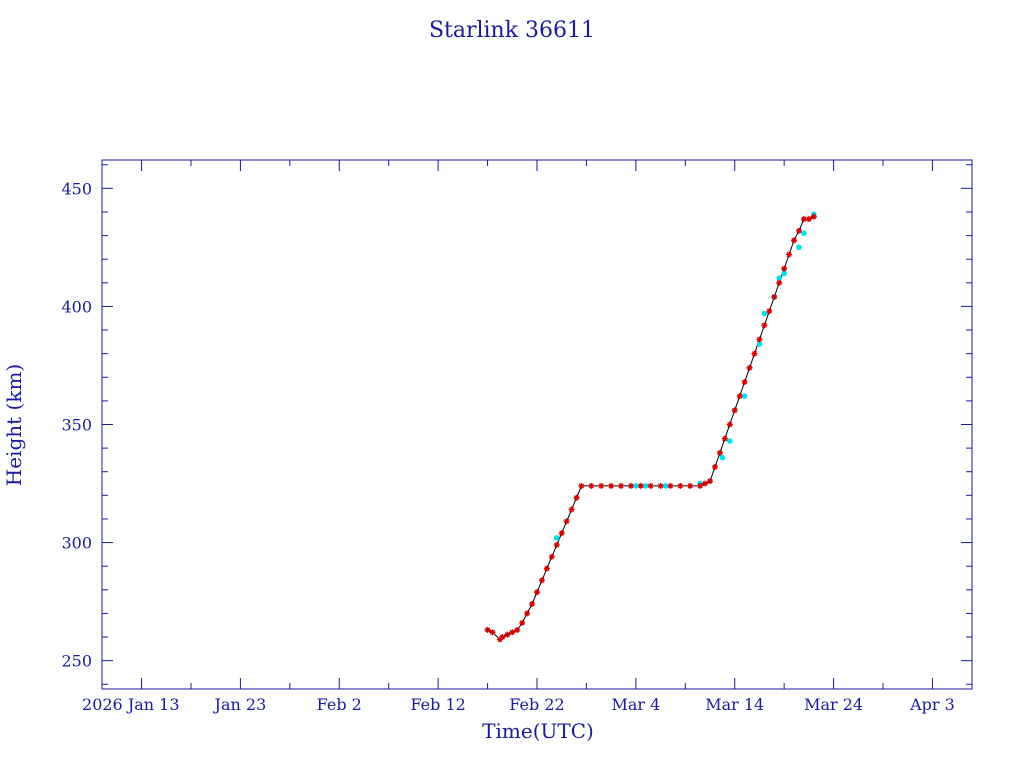 The image size is (1024, 768). I want to click on x-tick-label: Apr 3, so click(932, 704).